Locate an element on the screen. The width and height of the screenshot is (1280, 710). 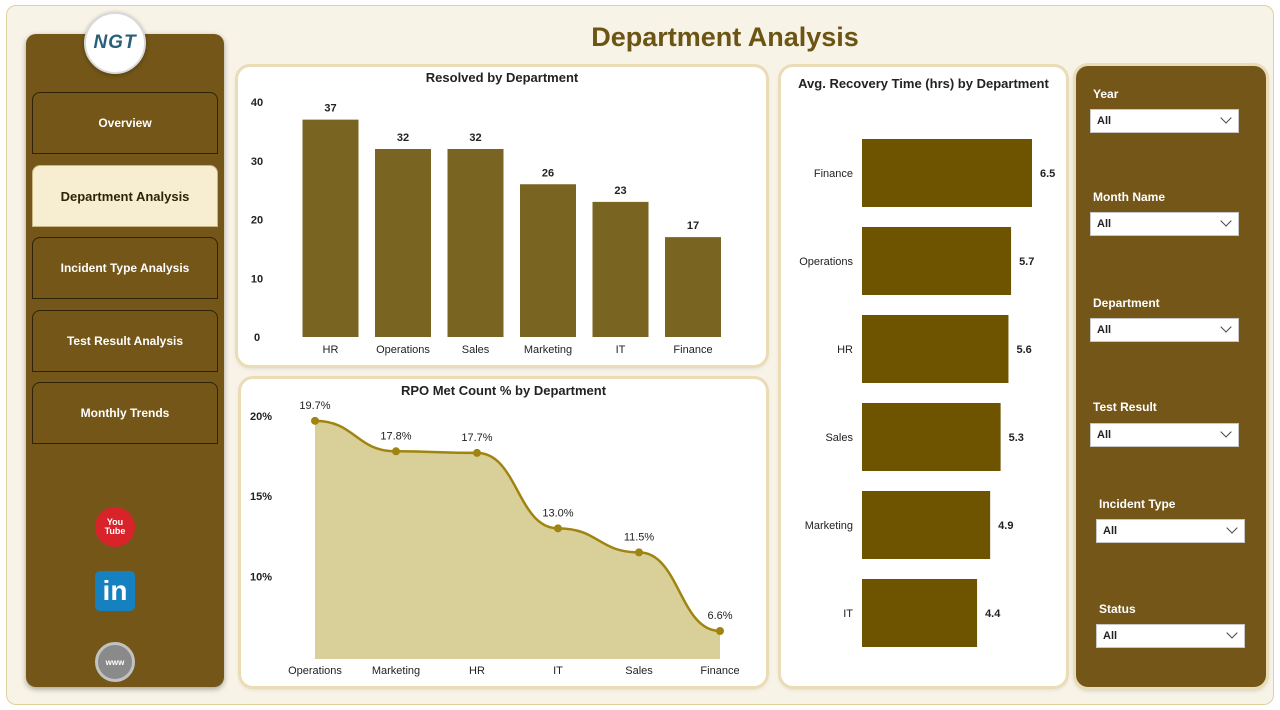
company-logo: NGT is located at coordinates (115, 43).